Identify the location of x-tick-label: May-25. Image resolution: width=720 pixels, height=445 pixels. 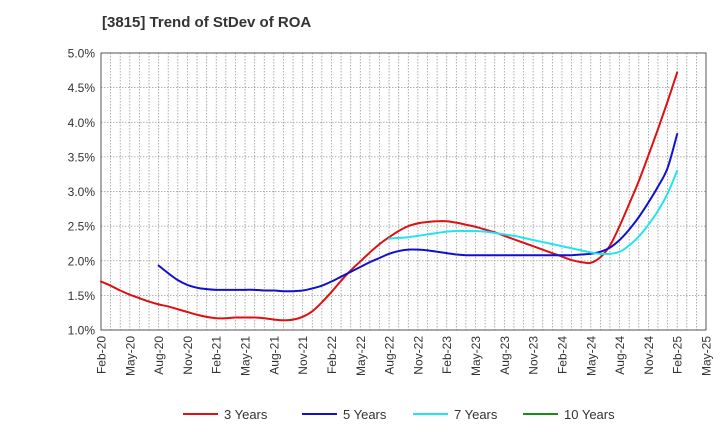
(707, 356).